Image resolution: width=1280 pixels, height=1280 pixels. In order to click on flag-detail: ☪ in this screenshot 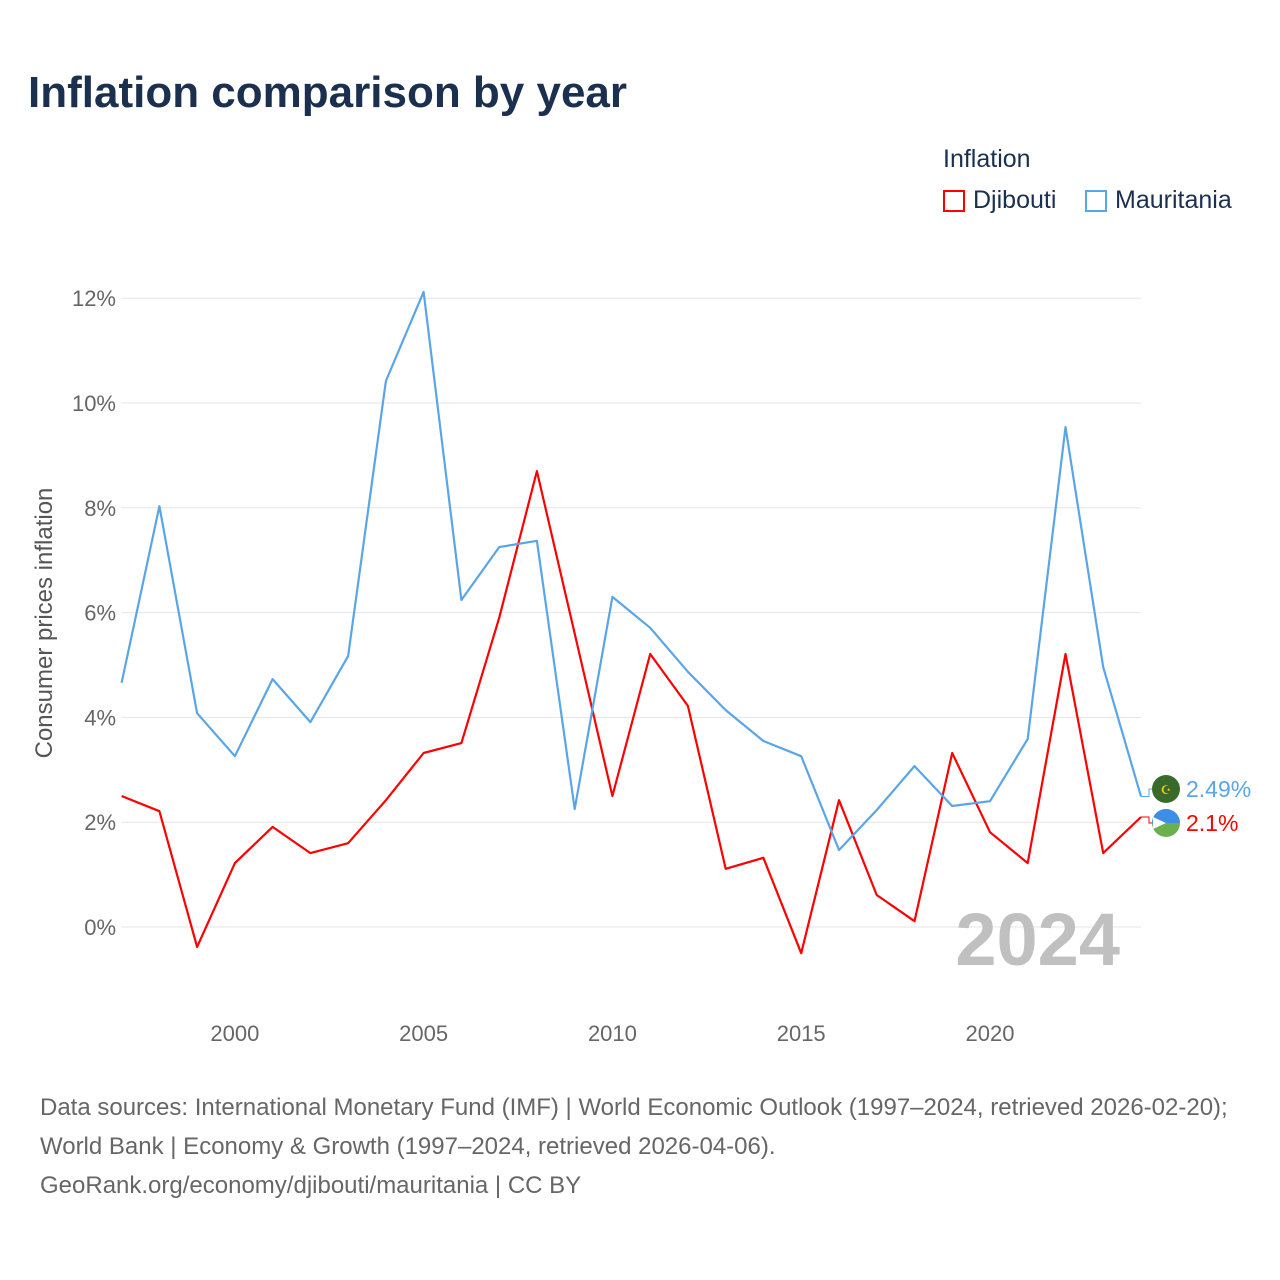, I will do `click(1166, 790)`.